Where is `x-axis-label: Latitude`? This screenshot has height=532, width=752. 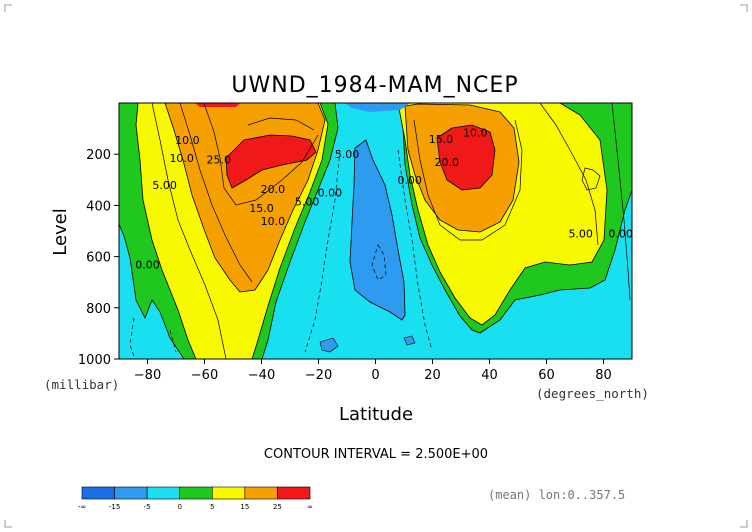 x-axis-label: Latitude is located at coordinates (376, 414).